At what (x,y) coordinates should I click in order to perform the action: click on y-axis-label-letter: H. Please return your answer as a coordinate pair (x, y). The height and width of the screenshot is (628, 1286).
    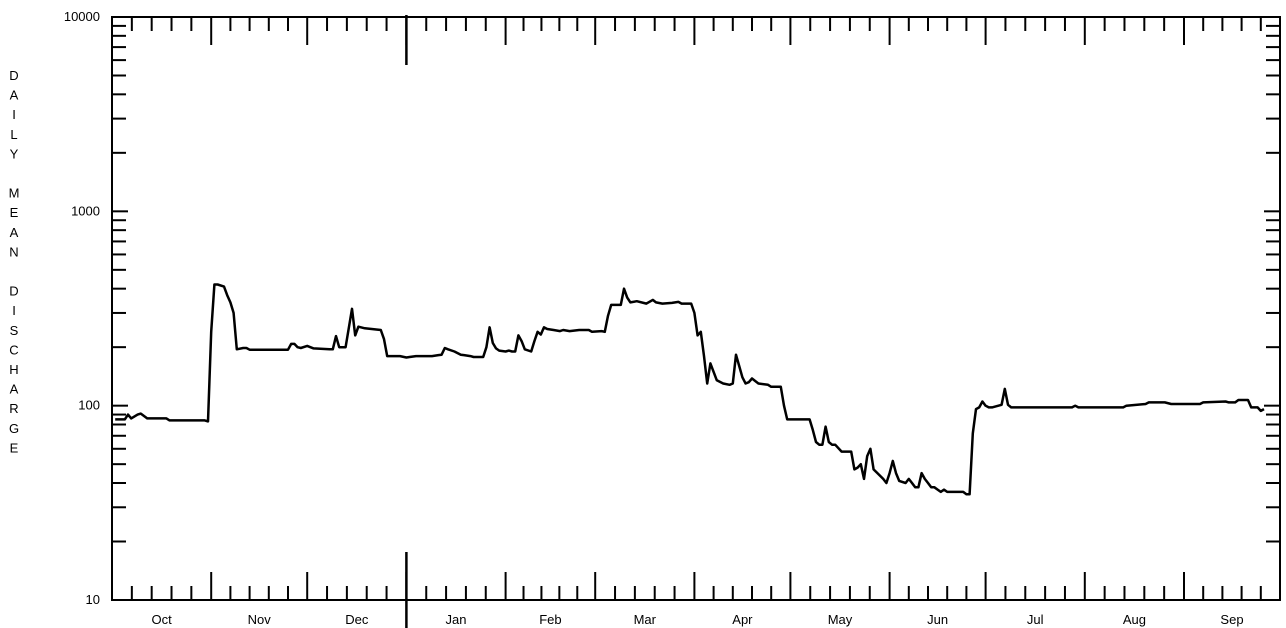
    Looking at the image, I should click on (13, 369).